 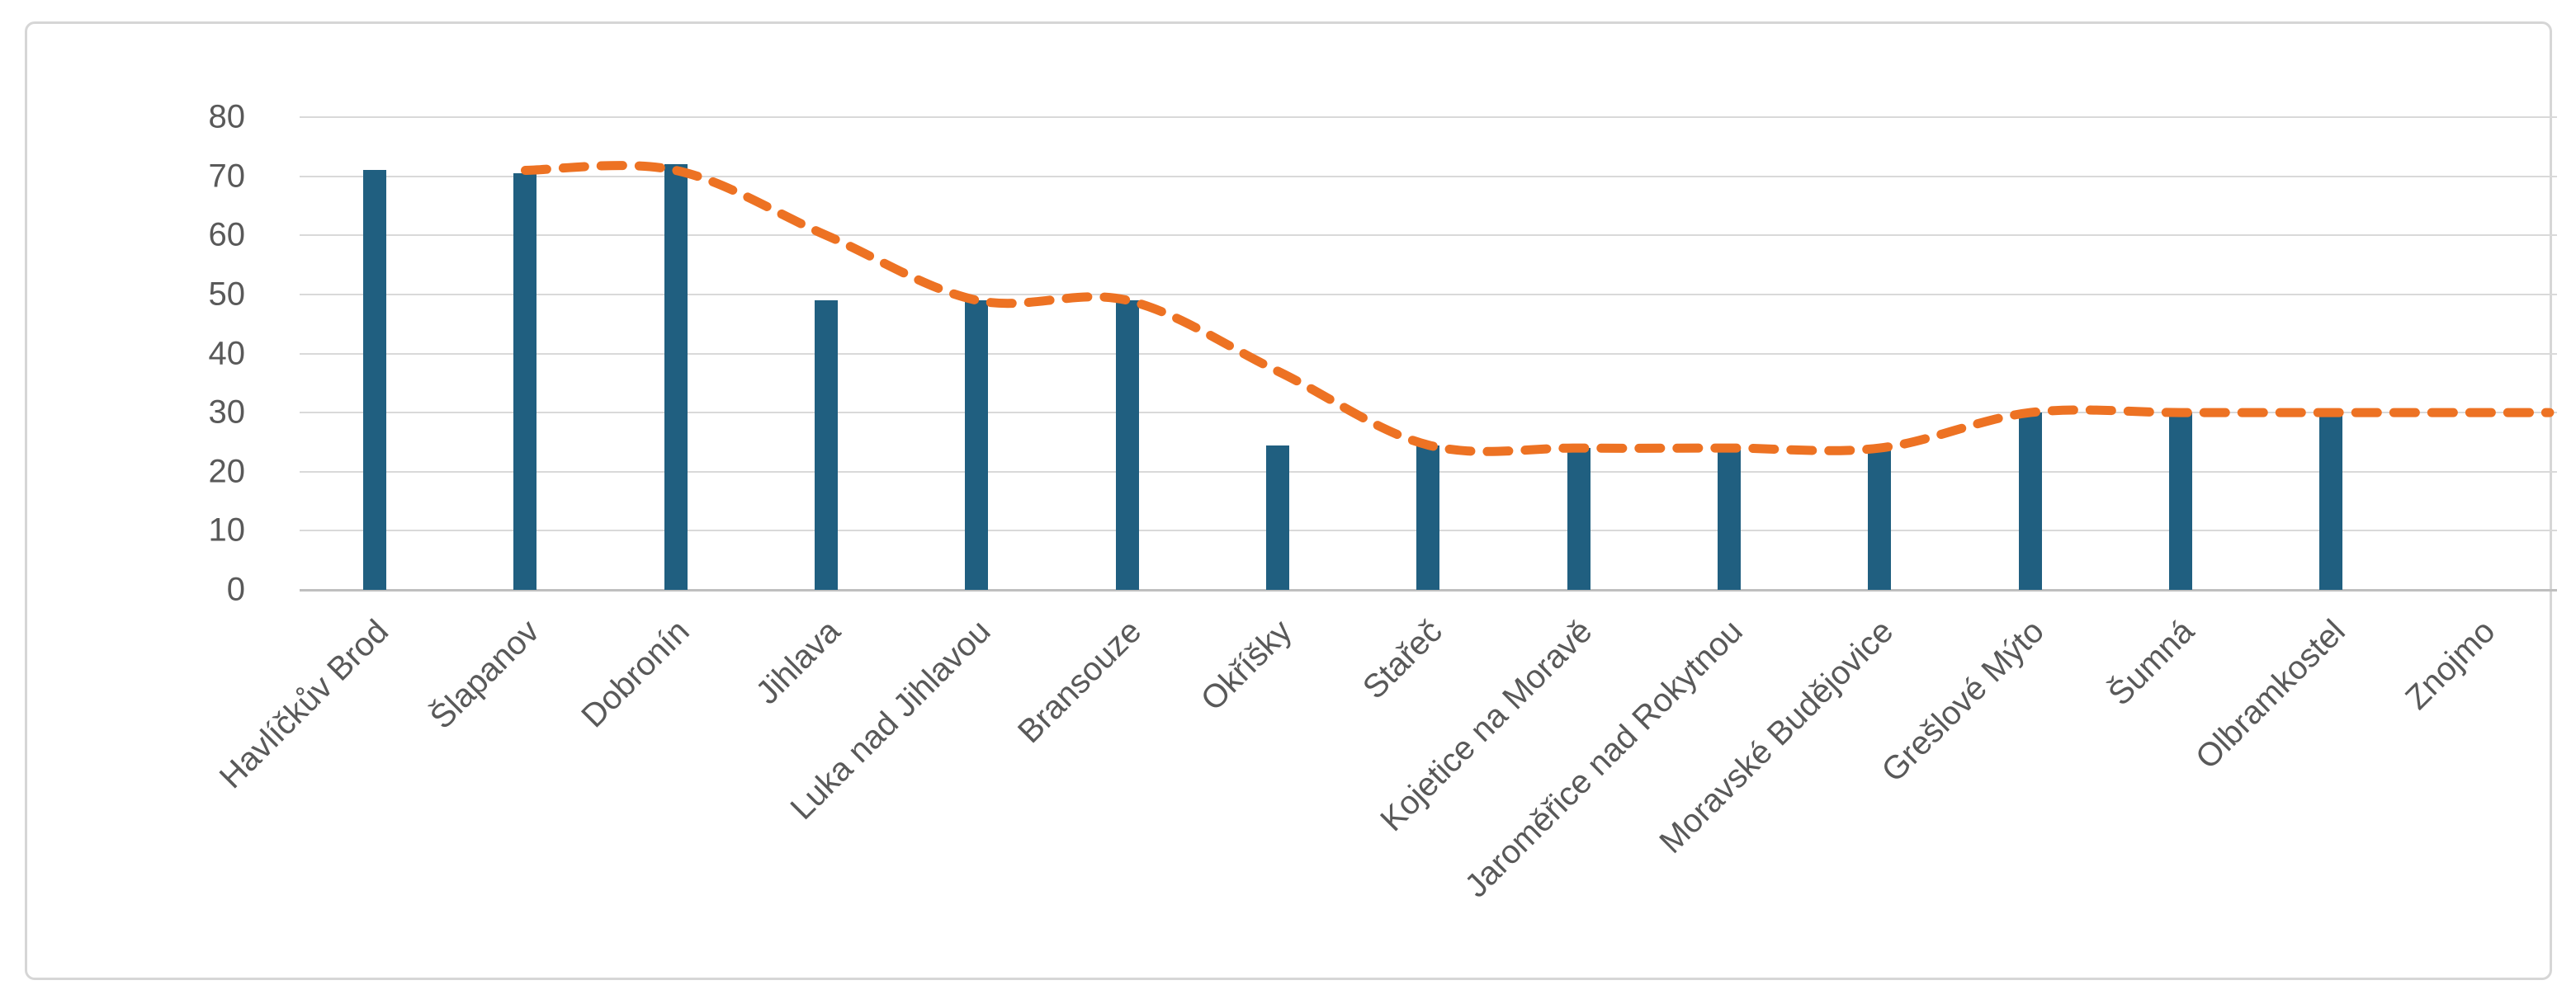 I want to click on y-tick-label-40: 40, so click(x=227, y=353).